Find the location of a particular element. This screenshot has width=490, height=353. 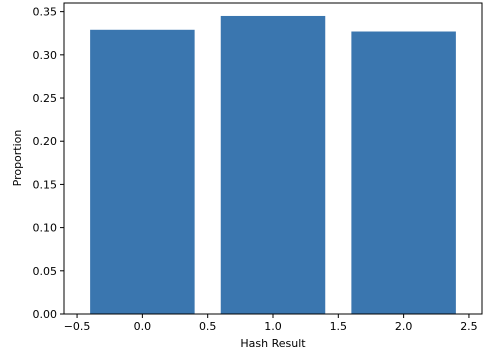

x-tick-label: 2.0 is located at coordinates (404, 326).